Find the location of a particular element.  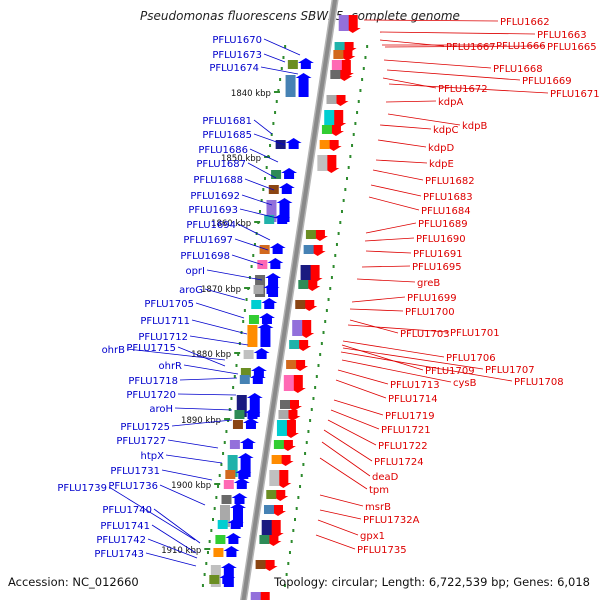

reverse-gene-label: PFLU1700 is located at coordinates (430, 312).